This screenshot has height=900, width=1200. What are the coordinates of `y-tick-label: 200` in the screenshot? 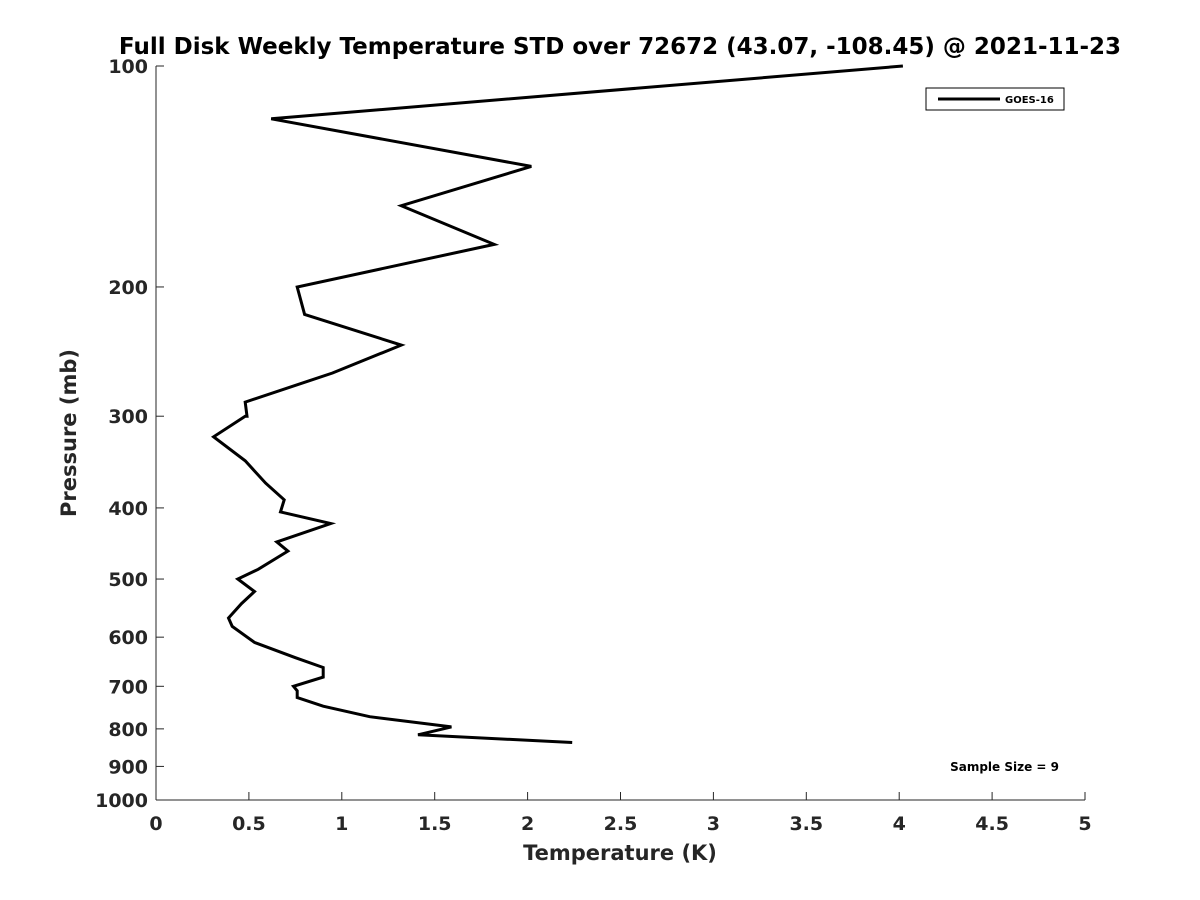 It's located at (128, 288).